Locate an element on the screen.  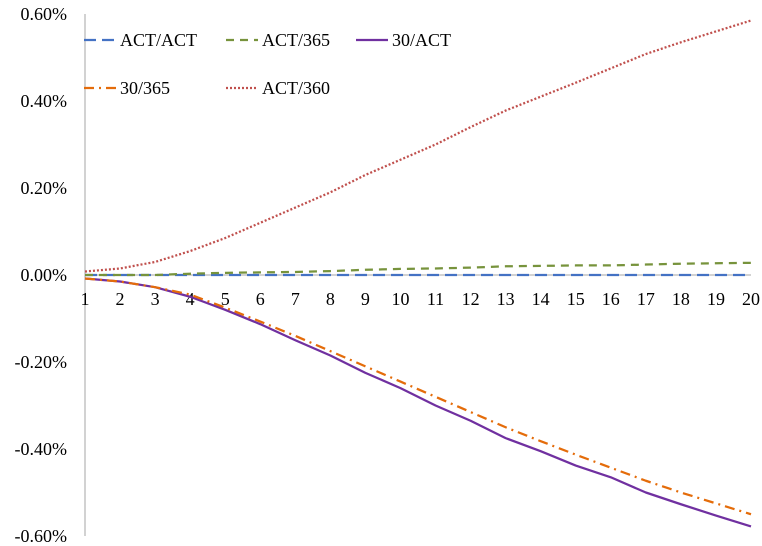
x-tick-label: 13 is located at coordinates (506, 299).